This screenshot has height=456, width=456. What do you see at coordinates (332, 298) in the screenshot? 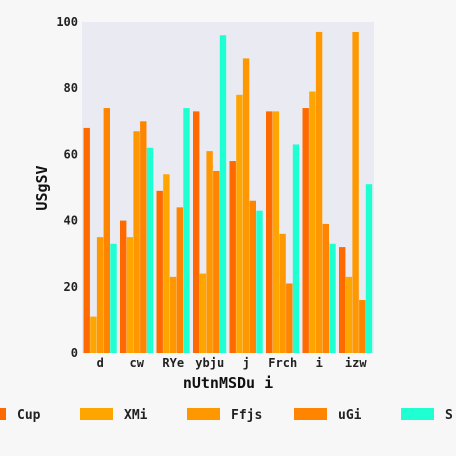
I see `bar-S-i` at bounding box center [332, 298].